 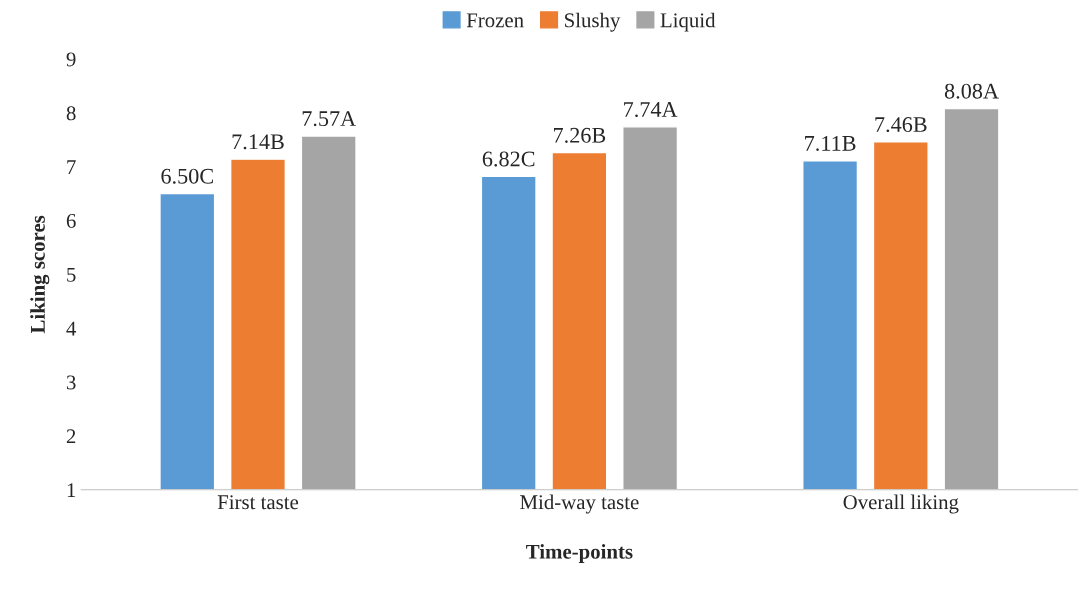 I want to click on data-label: 6.50C, so click(x=187, y=176).